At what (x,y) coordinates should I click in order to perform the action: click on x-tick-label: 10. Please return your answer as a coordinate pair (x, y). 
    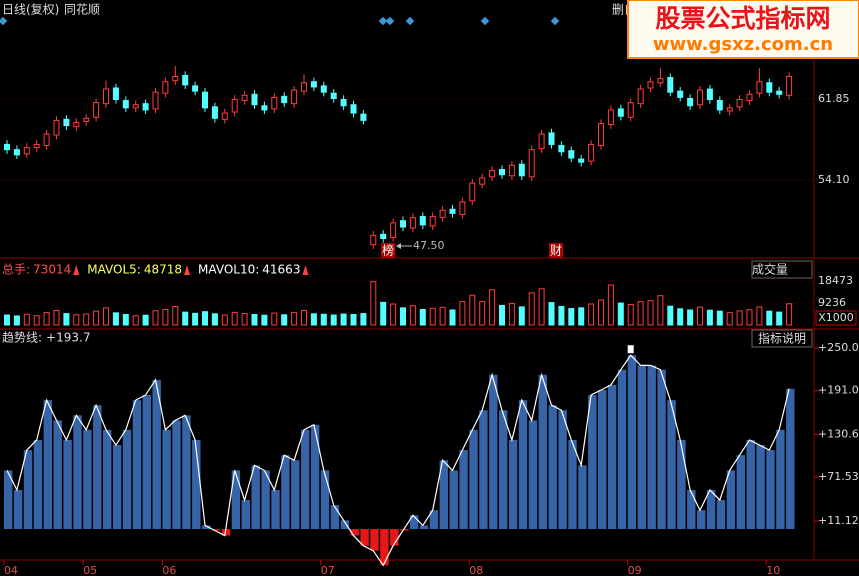
    Looking at the image, I should click on (773, 570).